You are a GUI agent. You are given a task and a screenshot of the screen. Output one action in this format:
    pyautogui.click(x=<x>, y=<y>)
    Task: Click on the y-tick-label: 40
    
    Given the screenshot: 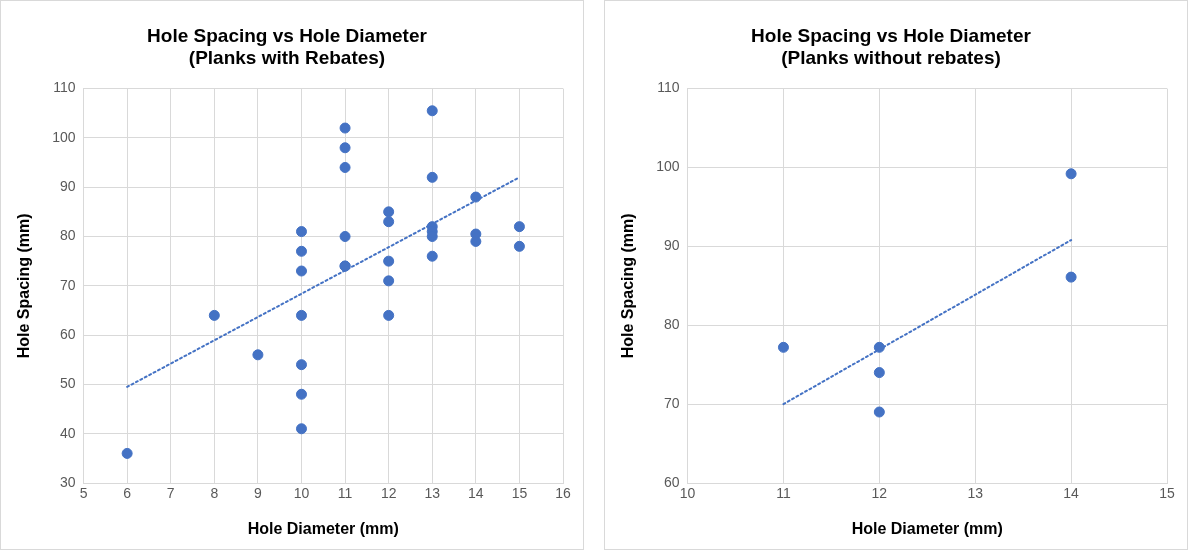 What is the action you would take?
    pyautogui.click(x=67, y=432)
    